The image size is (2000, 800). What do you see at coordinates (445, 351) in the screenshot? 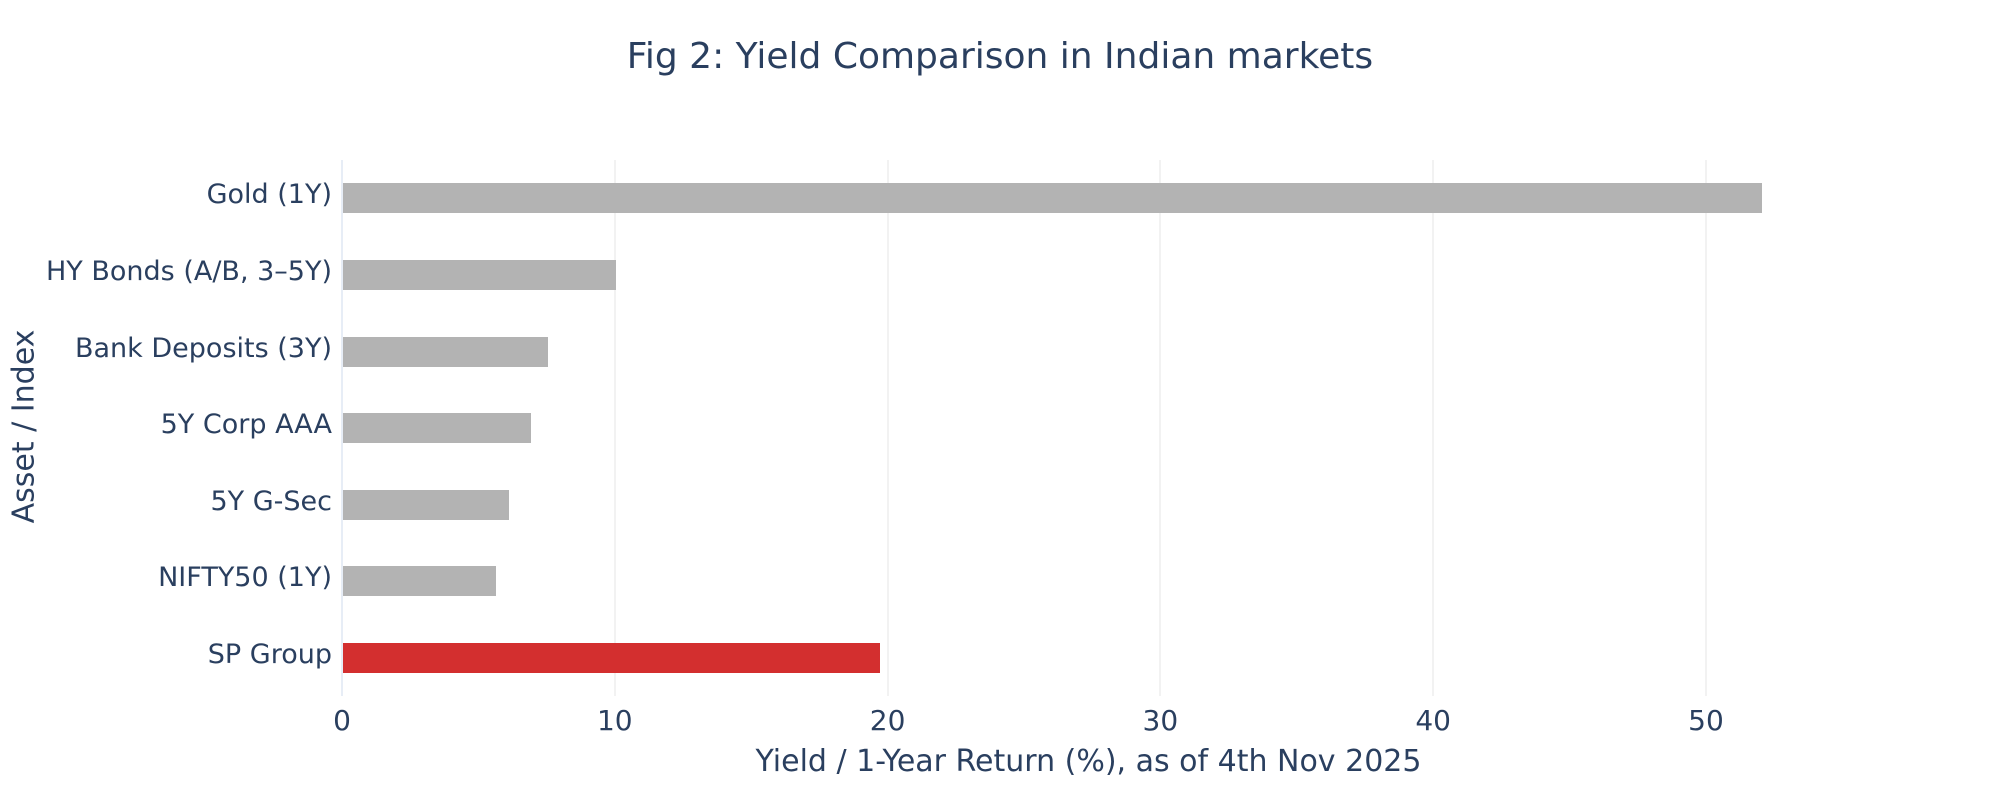
I see `bar-bank-deposits-3y` at bounding box center [445, 351].